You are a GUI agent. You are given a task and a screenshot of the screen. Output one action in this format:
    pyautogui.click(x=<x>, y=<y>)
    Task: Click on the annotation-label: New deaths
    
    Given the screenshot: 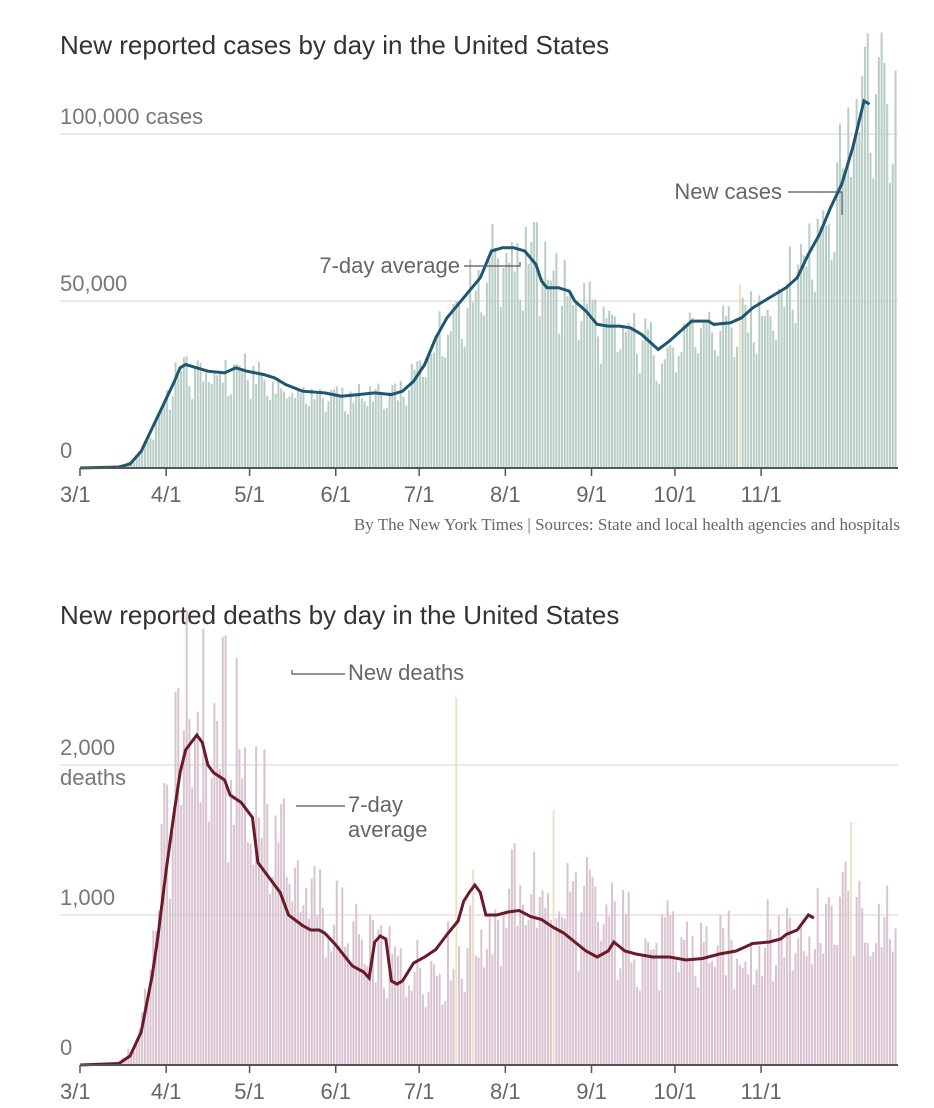 What is the action you would take?
    pyautogui.click(x=406, y=672)
    